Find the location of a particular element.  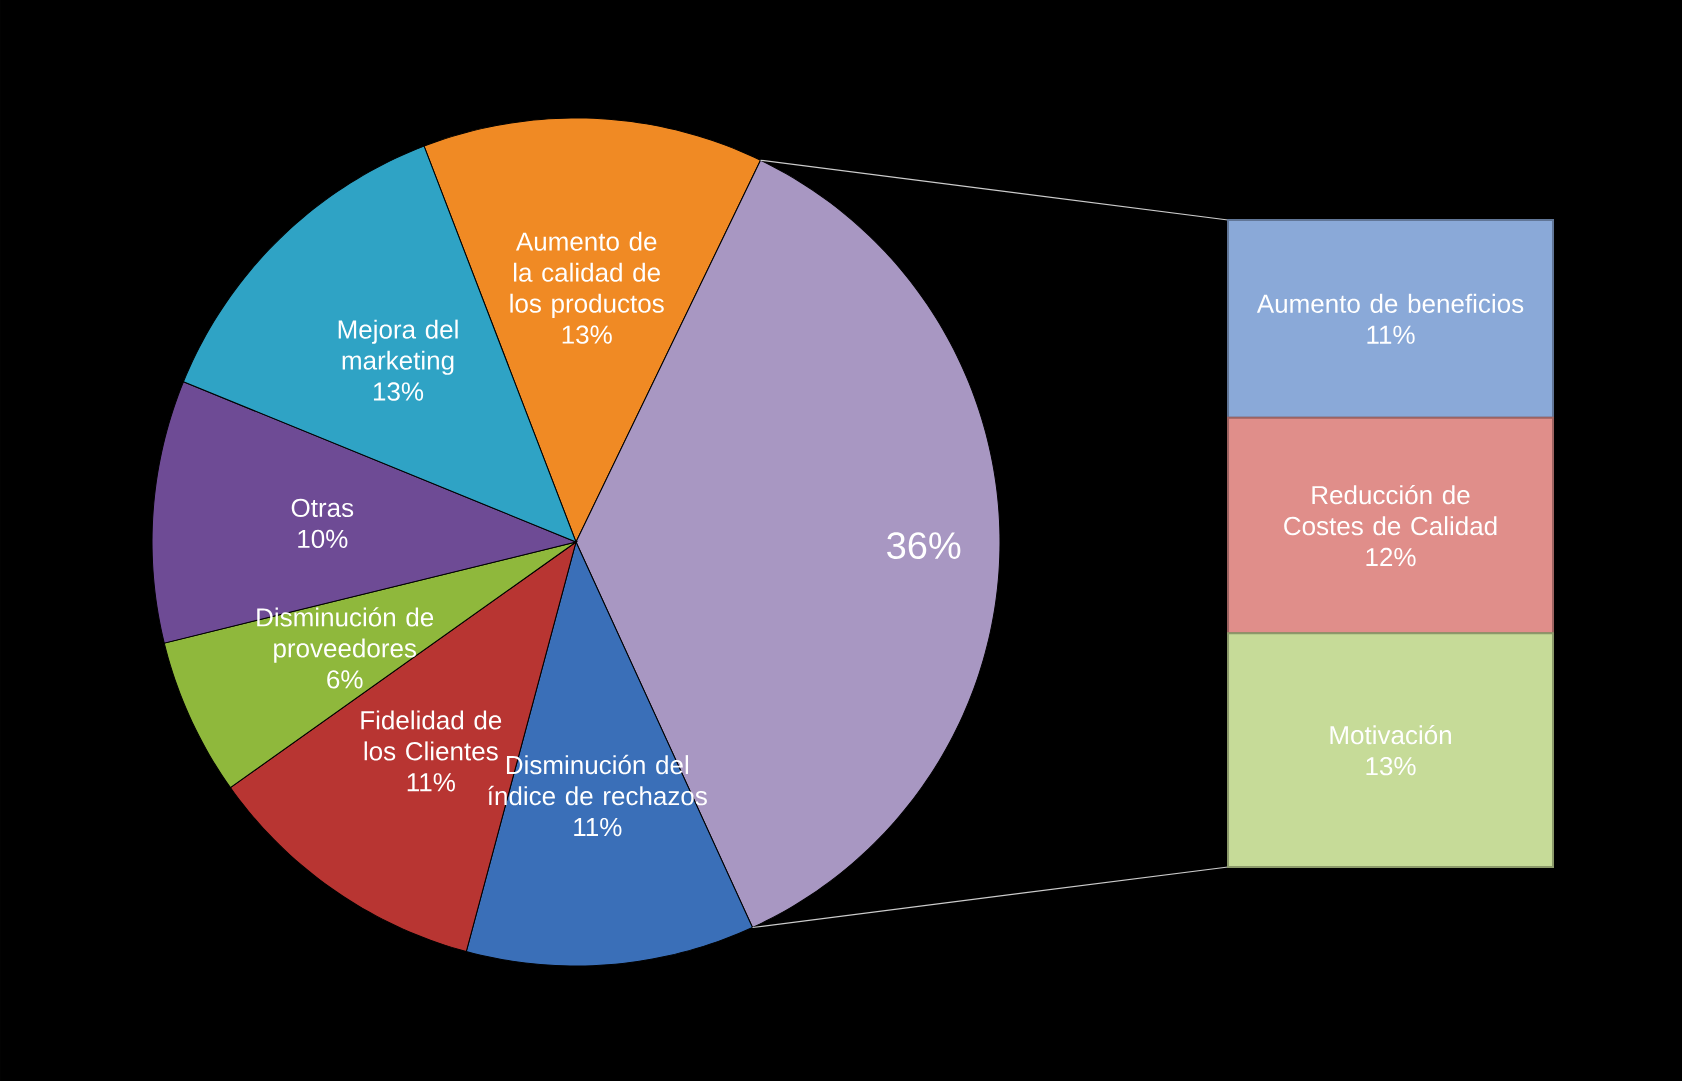

data-label: 6% is located at coordinates (345, 679).